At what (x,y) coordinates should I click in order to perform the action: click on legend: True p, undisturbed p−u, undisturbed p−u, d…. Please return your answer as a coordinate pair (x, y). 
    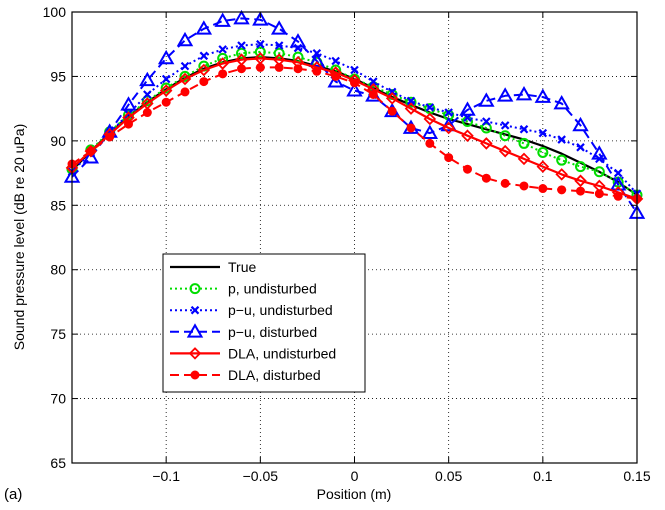
    Looking at the image, I should click on (264, 323).